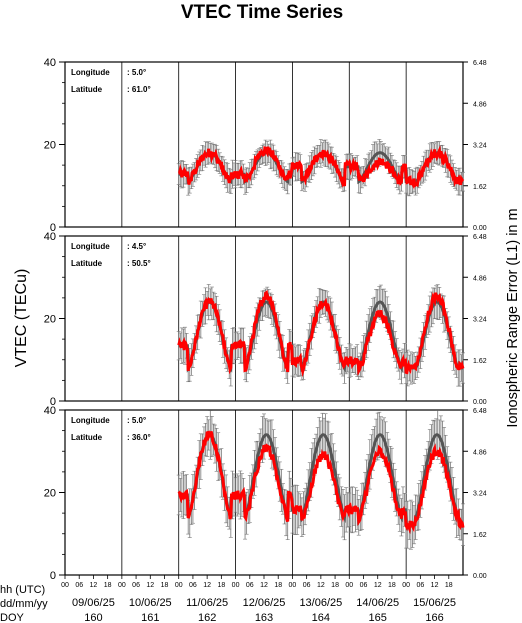  Describe the element at coordinates (139, 437) in the screenshot. I see `latitude-value: : 36.0°` at that location.